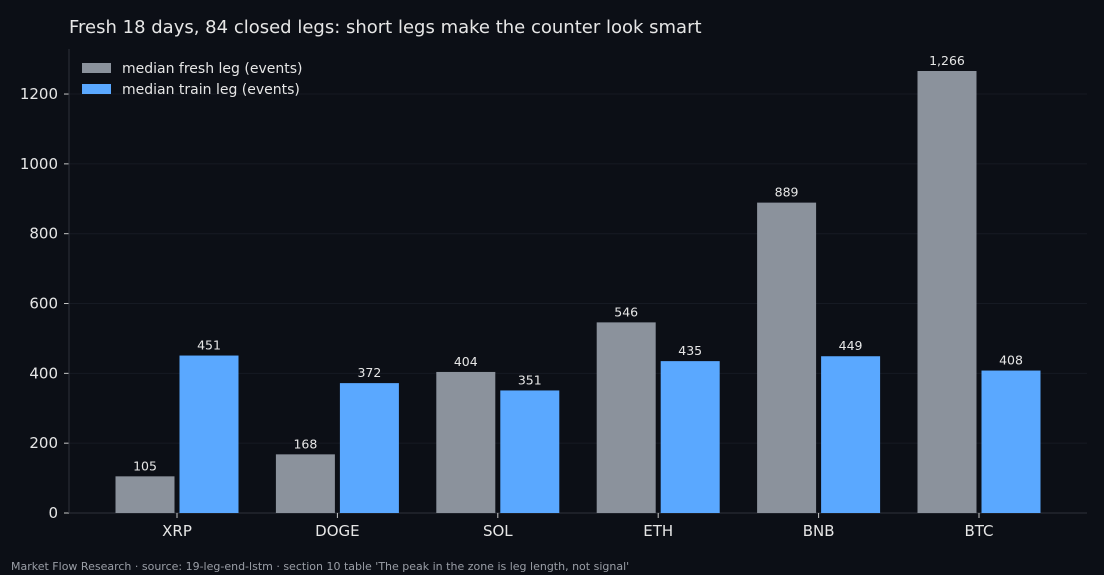 The width and height of the screenshot is (1104, 575). I want to click on bar-doge-train, so click(369, 448).